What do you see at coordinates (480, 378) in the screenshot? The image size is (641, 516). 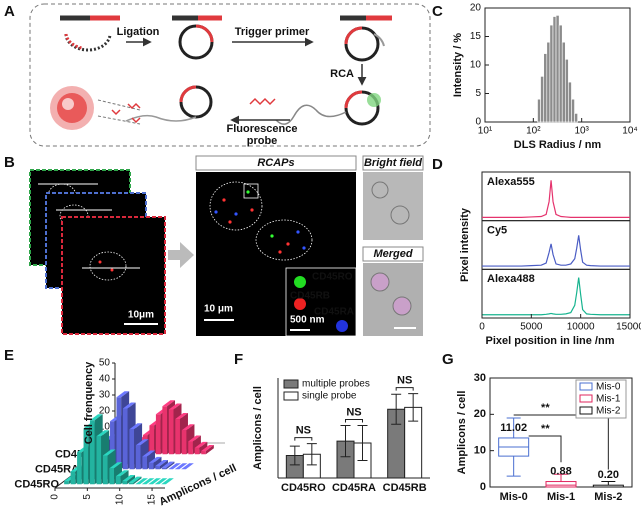 I see `y-tick-label: 30` at bounding box center [480, 378].